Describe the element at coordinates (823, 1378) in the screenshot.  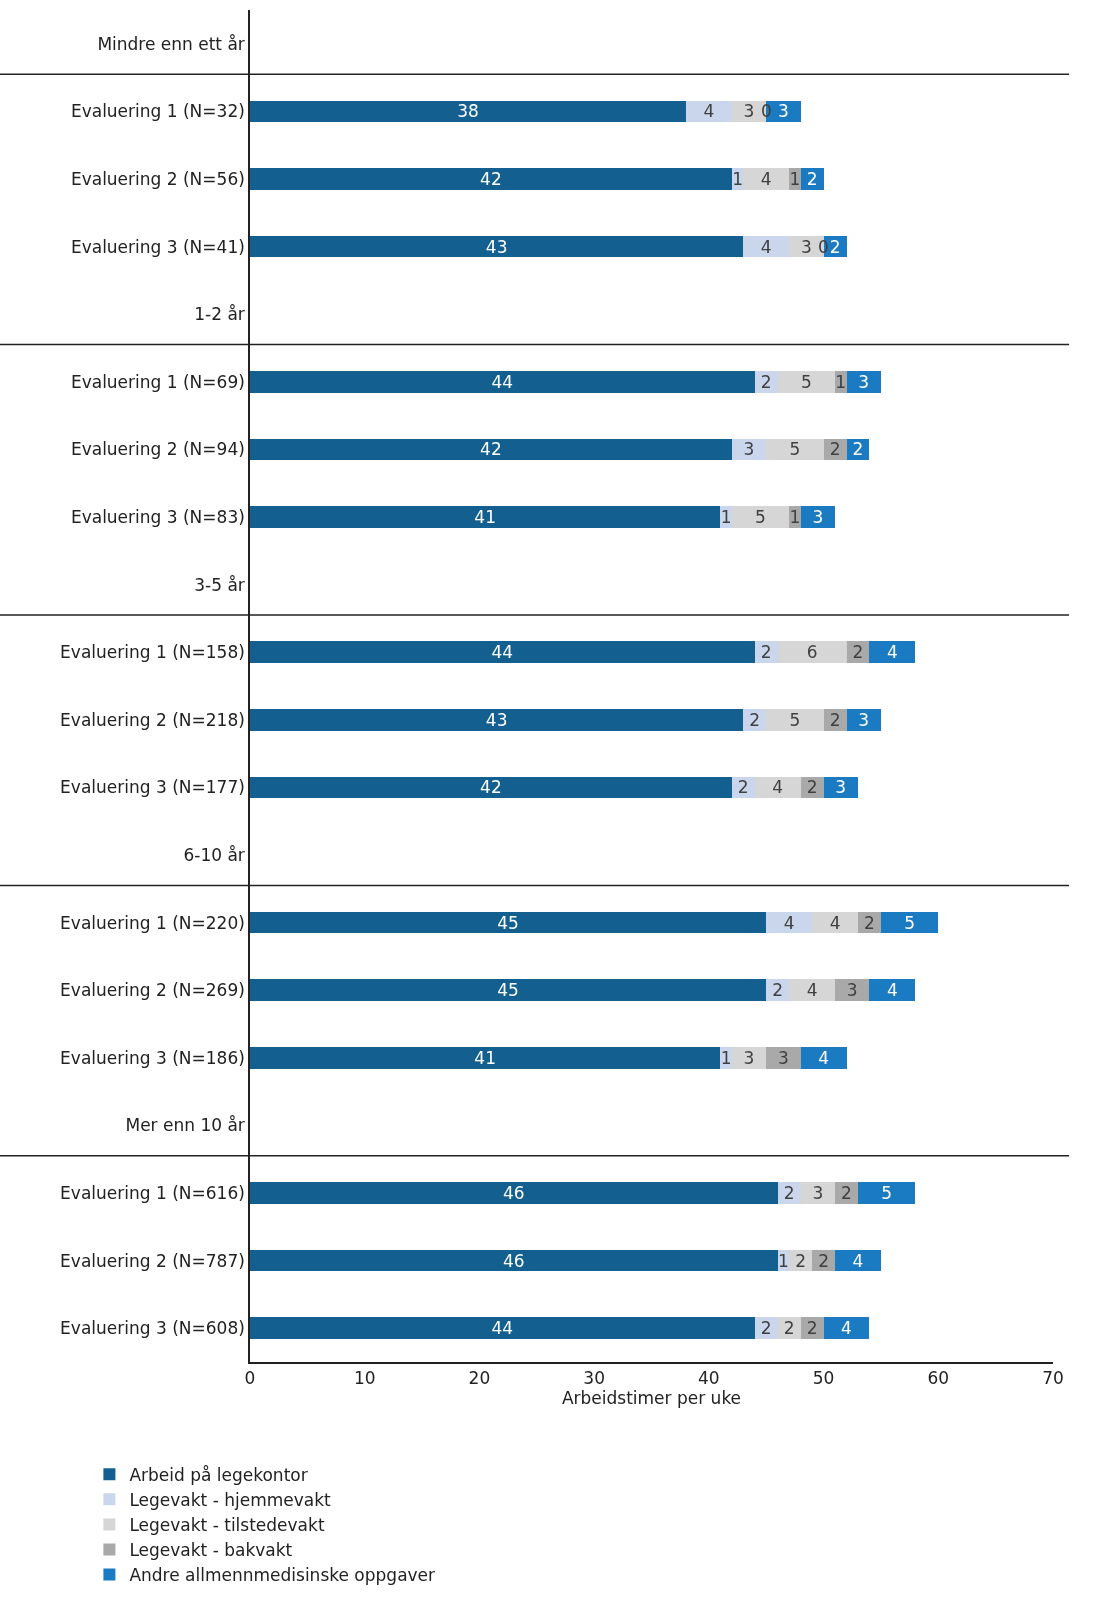
I see `x-tick-label: 50` at that location.